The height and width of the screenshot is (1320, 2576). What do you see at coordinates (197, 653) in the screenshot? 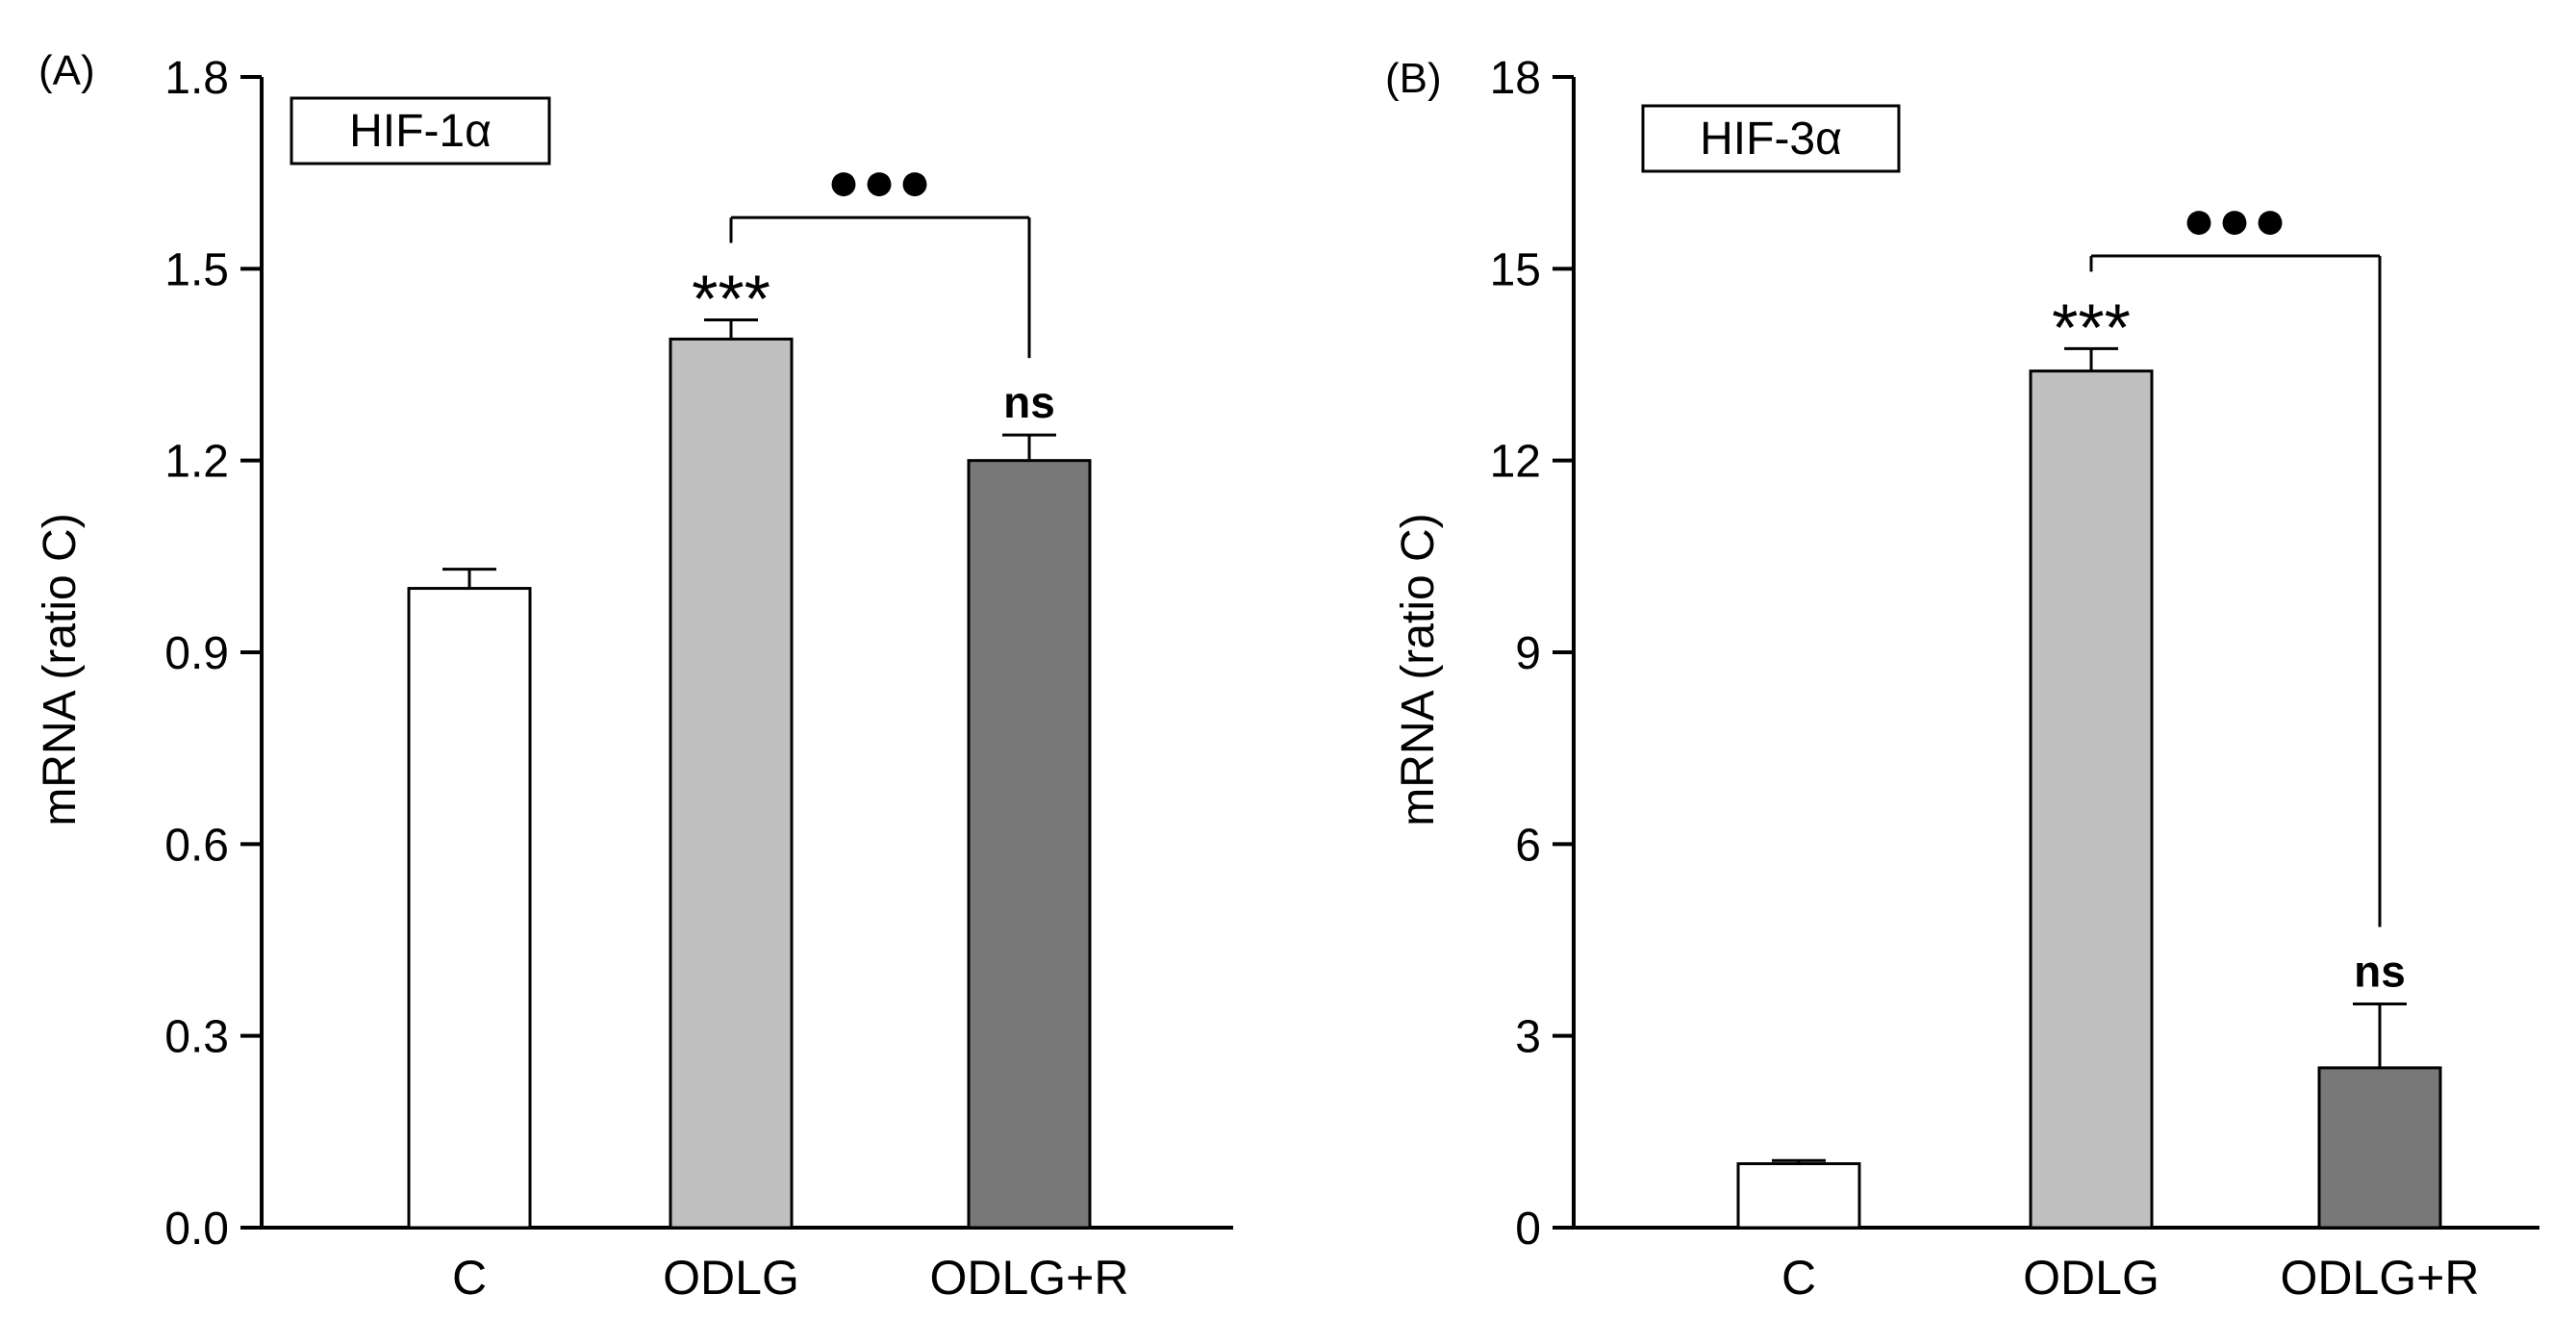
I see `y-tick-label: 0.9` at bounding box center [197, 653].